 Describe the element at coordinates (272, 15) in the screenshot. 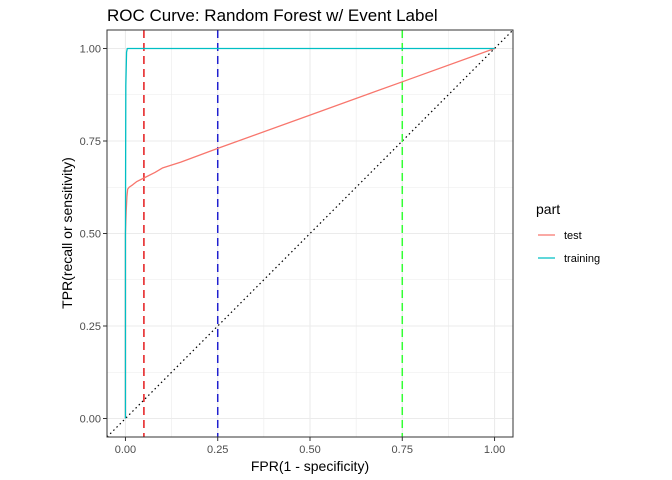

I see `chart-title: ROC Curve: Random Forest w/ Event Label` at that location.